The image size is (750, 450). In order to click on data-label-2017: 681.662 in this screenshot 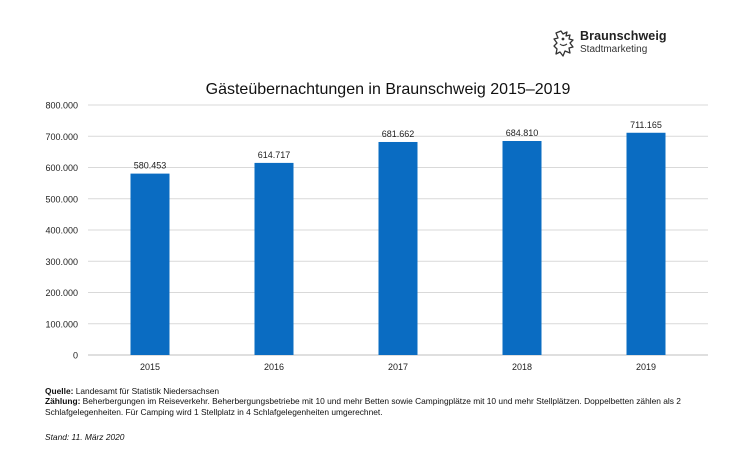, I will do `click(398, 134)`.